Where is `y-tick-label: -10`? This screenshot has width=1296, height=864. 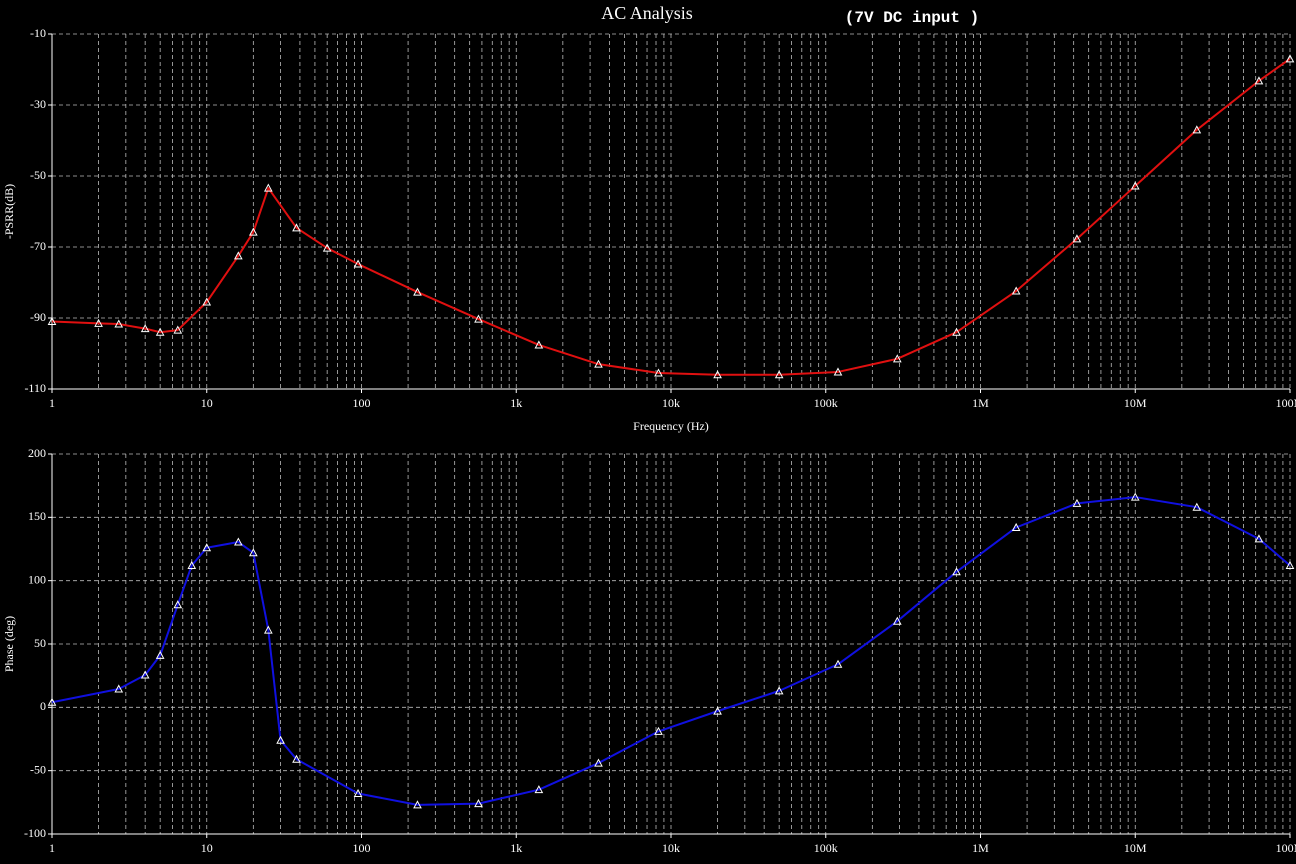
y-tick-label: -10 is located at coordinates (38, 33).